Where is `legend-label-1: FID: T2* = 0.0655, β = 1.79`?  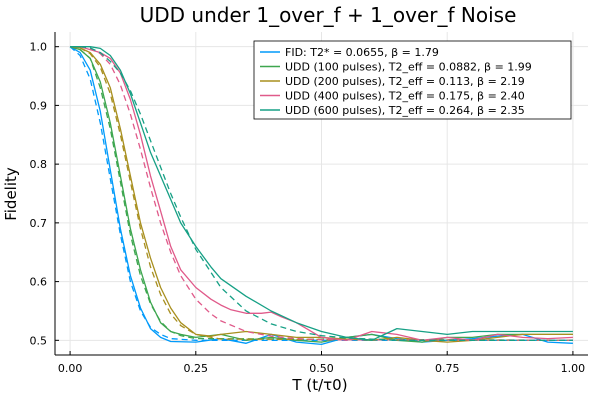 legend-label-1: FID: T2* = 0.0655, β = 1.79 is located at coordinates (362, 52).